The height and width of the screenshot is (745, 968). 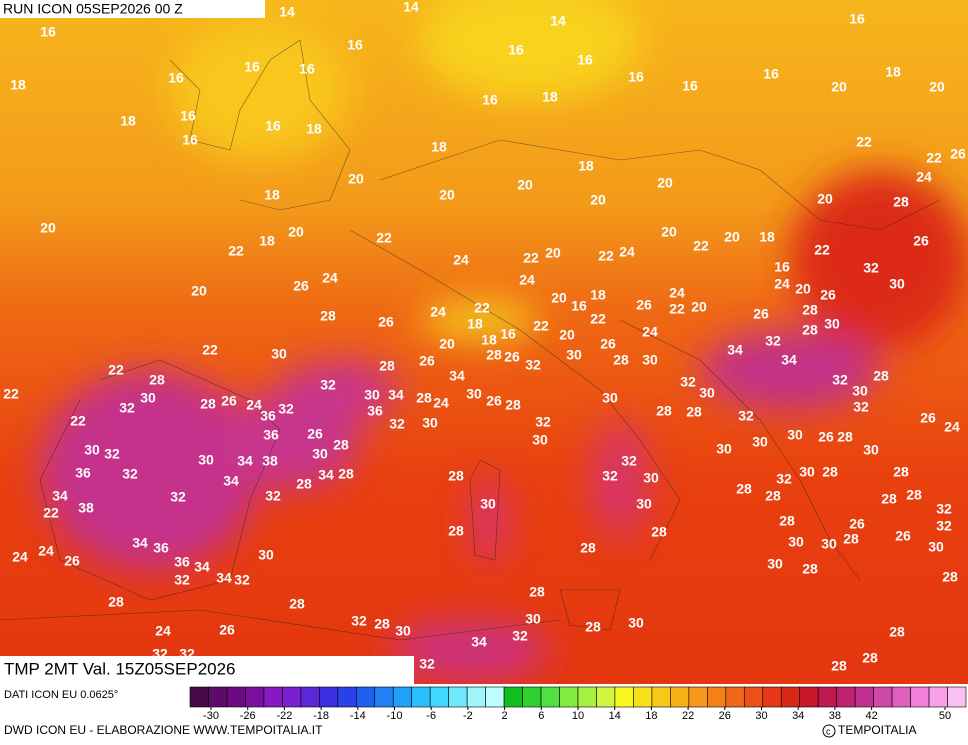 I want to click on colorbar-label: -26, so click(x=248, y=716).